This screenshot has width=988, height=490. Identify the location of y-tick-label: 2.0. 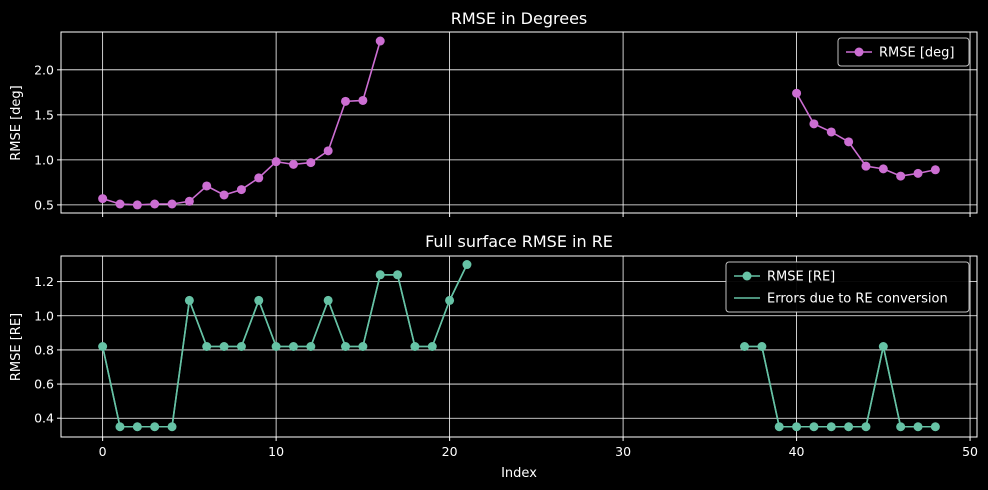
(44, 69).